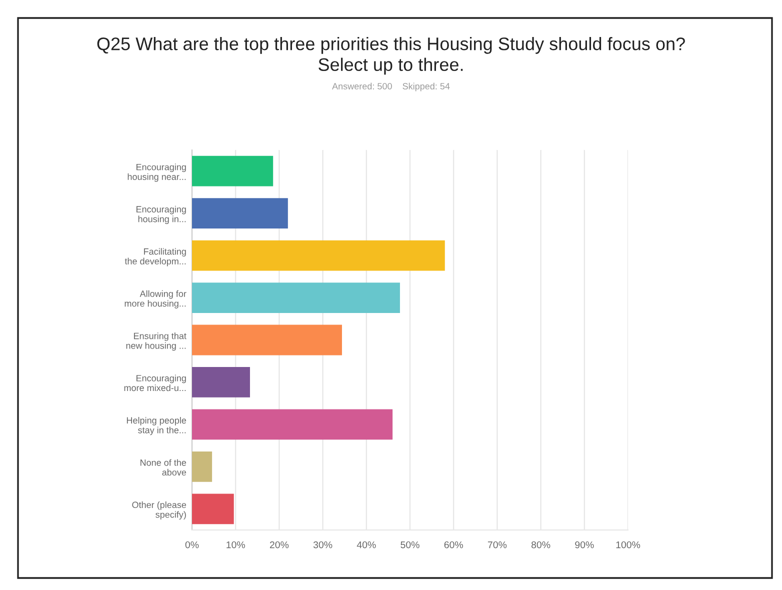 This screenshot has height=590, width=782. I want to click on x-tick-label: 20%, so click(279, 544).